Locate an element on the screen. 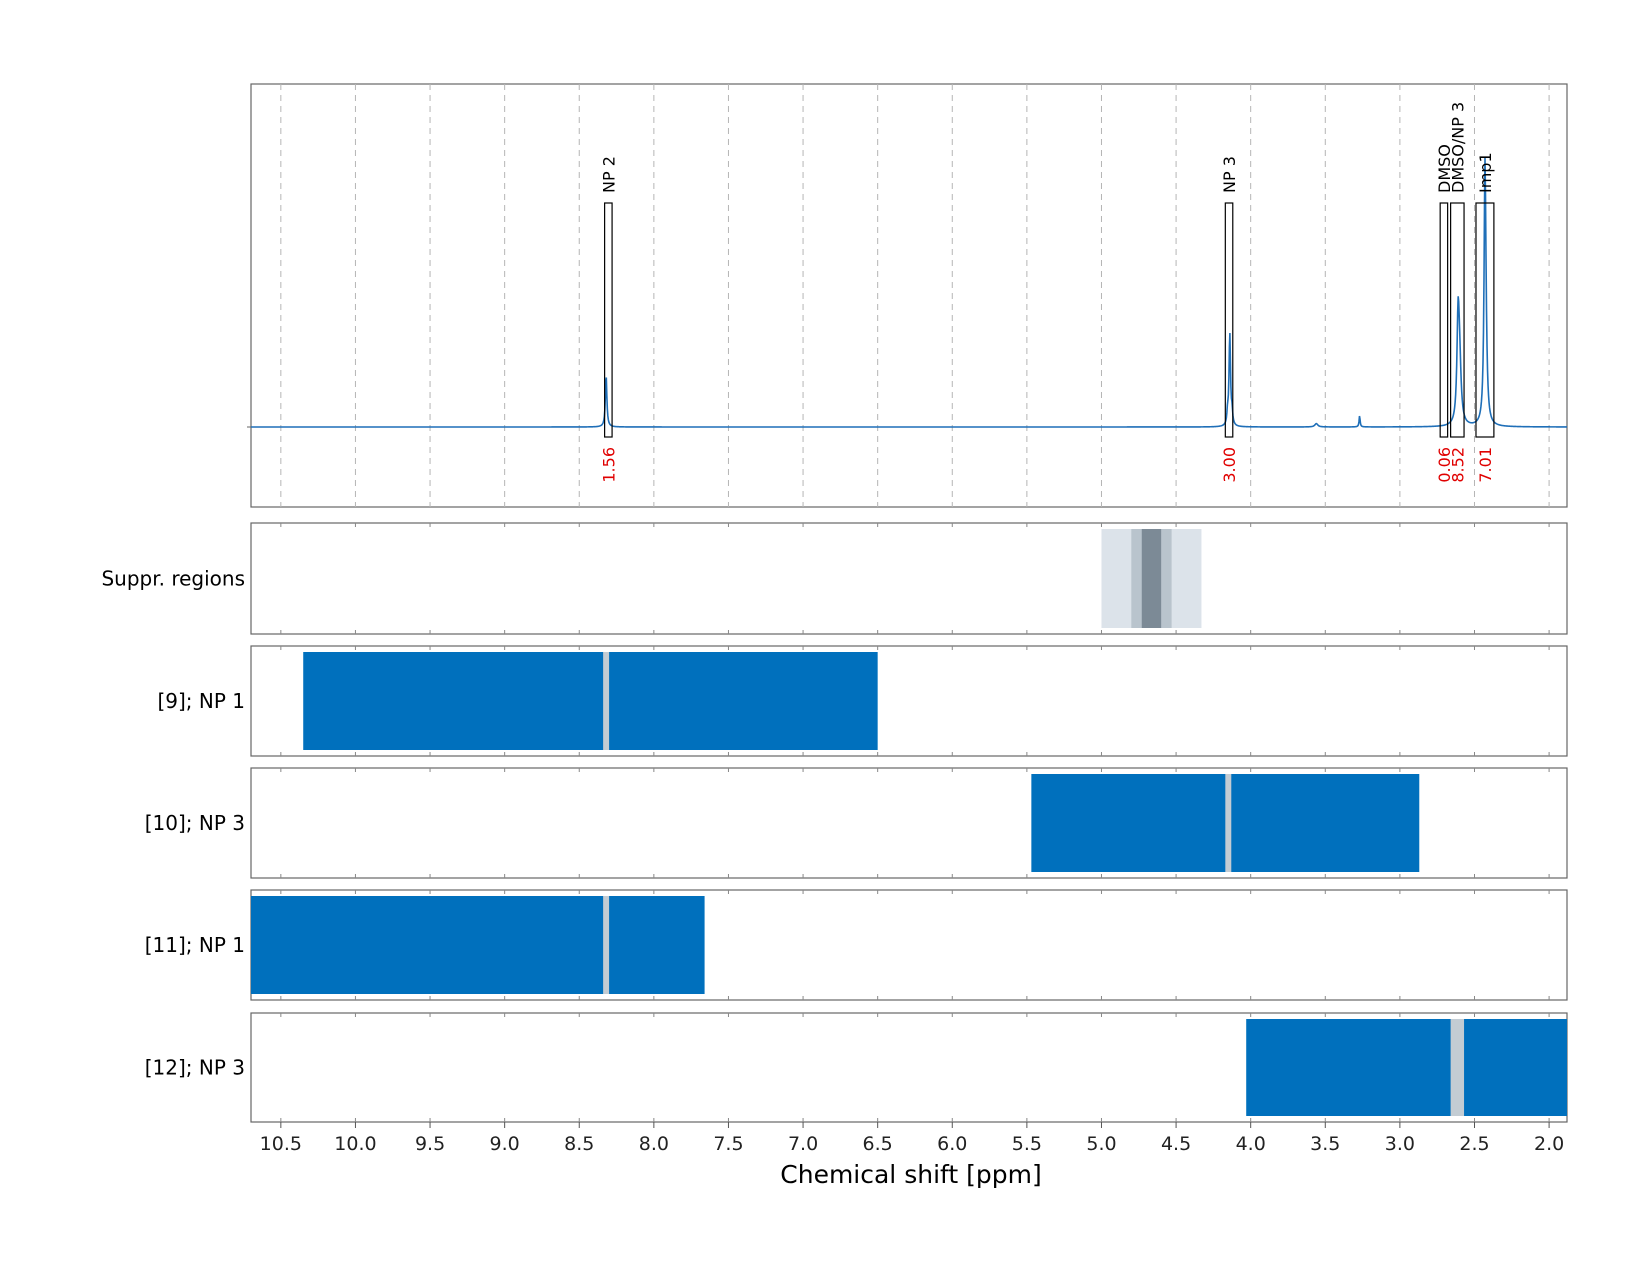  x-tick-label: 2.5 is located at coordinates (1474, 1144).